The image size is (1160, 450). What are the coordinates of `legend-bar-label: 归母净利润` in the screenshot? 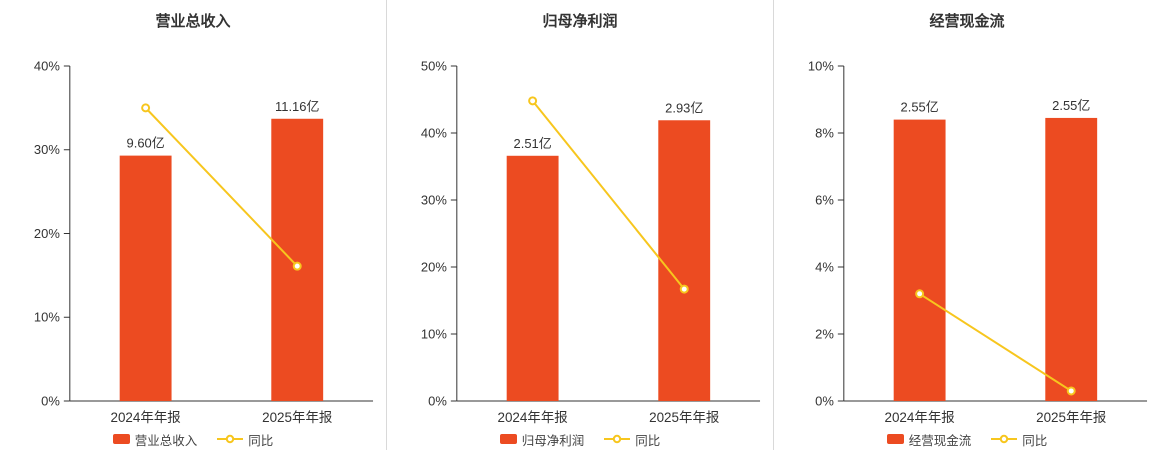 It's located at (553, 440).